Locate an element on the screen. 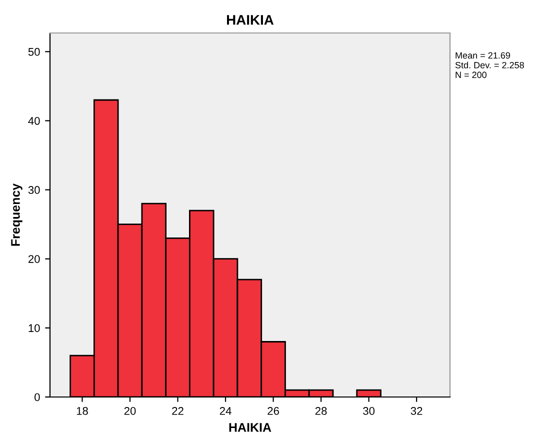 This screenshot has width=539, height=435. y-tick-label: 40 is located at coordinates (34, 120).